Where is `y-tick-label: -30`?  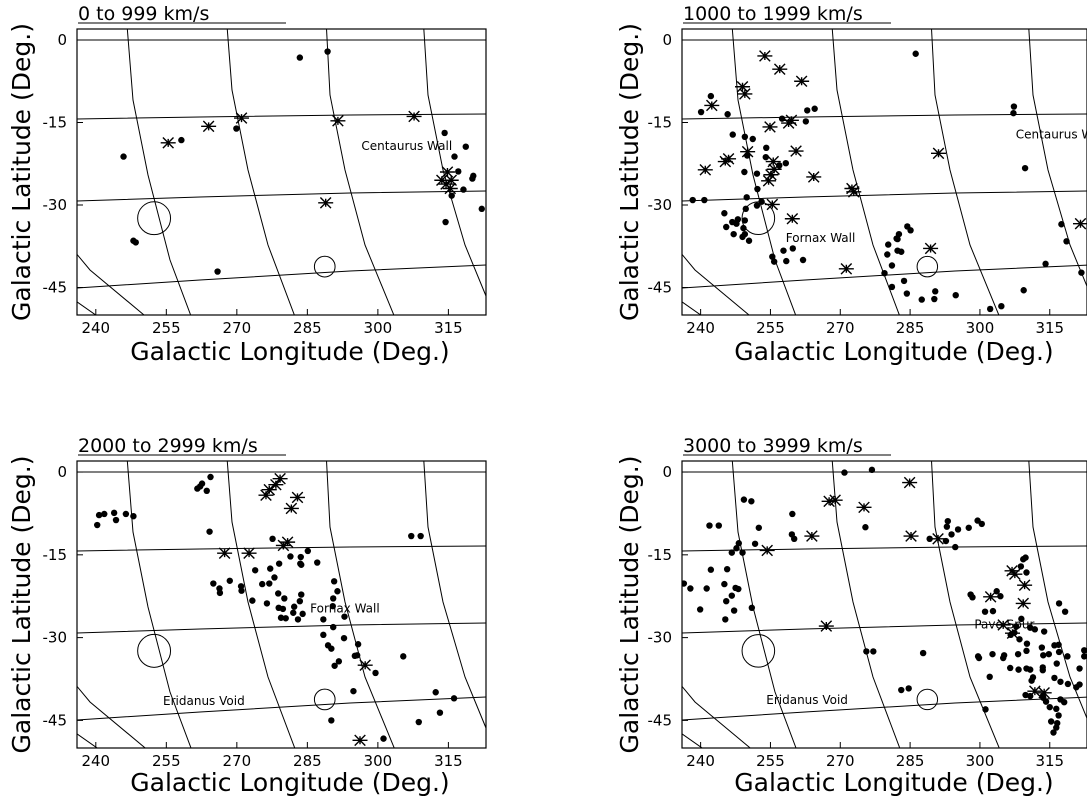 y-tick-label: -30 is located at coordinates (55, 205).